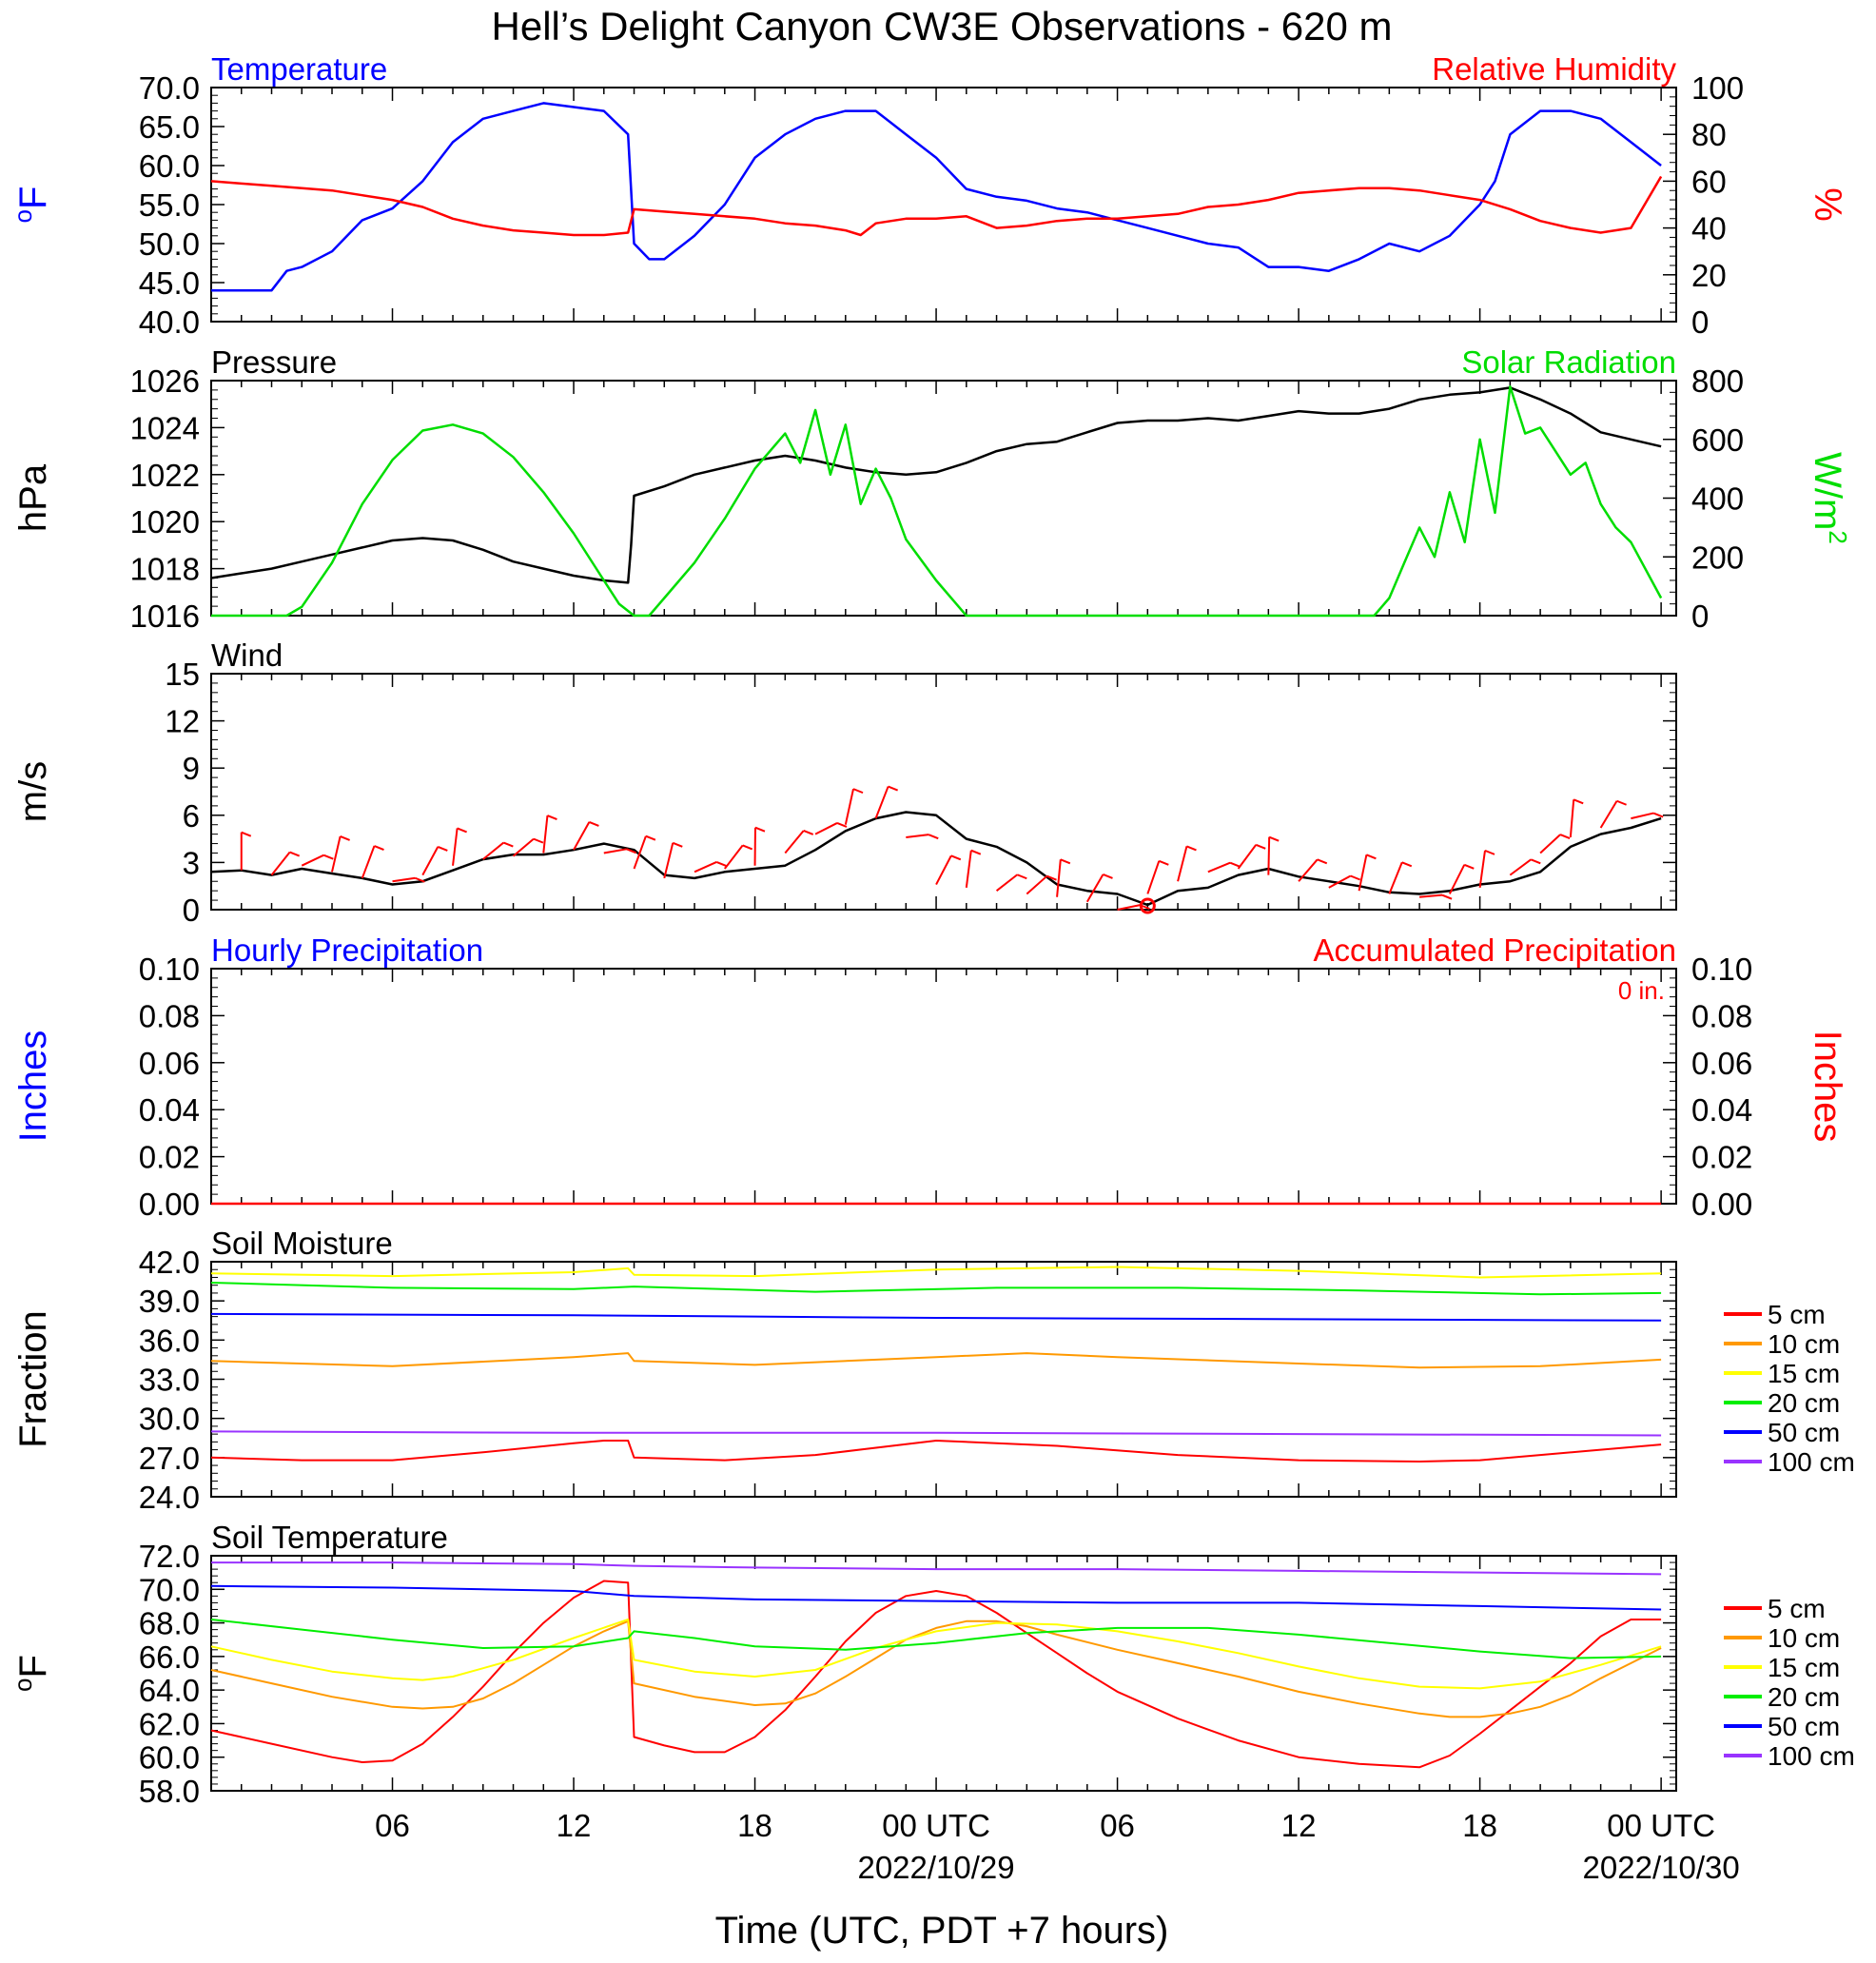  I want to click on legend-label: 20 cm, so click(1804, 1403).